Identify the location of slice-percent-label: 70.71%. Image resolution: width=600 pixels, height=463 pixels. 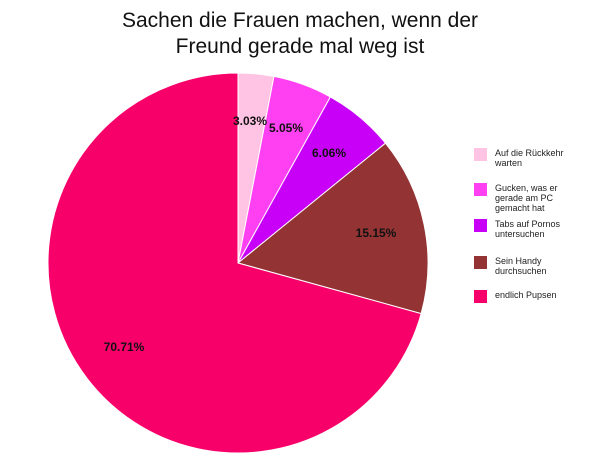
(124, 347).